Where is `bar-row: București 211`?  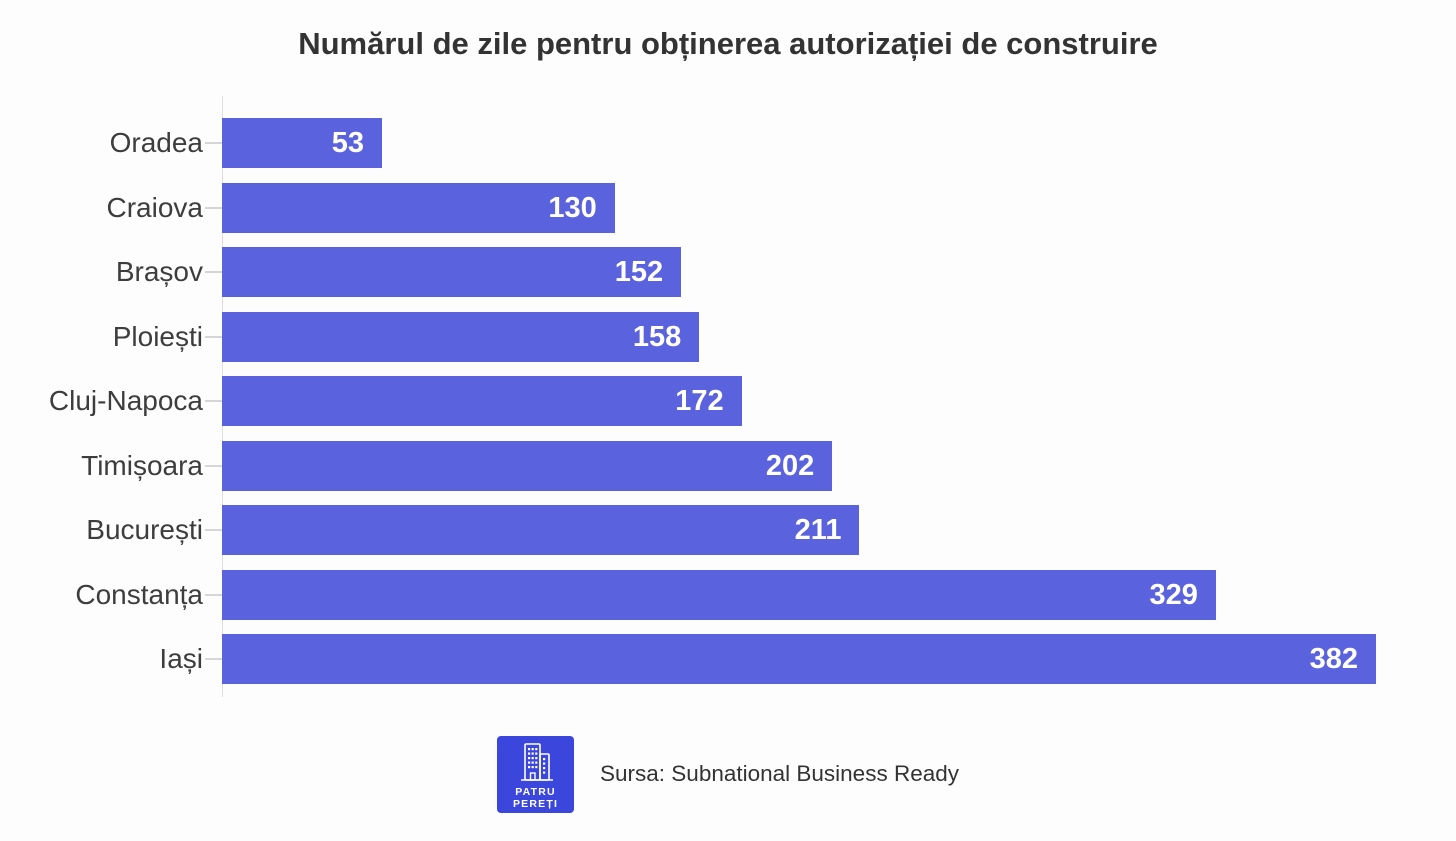 bar-row: București 211 is located at coordinates (688, 530).